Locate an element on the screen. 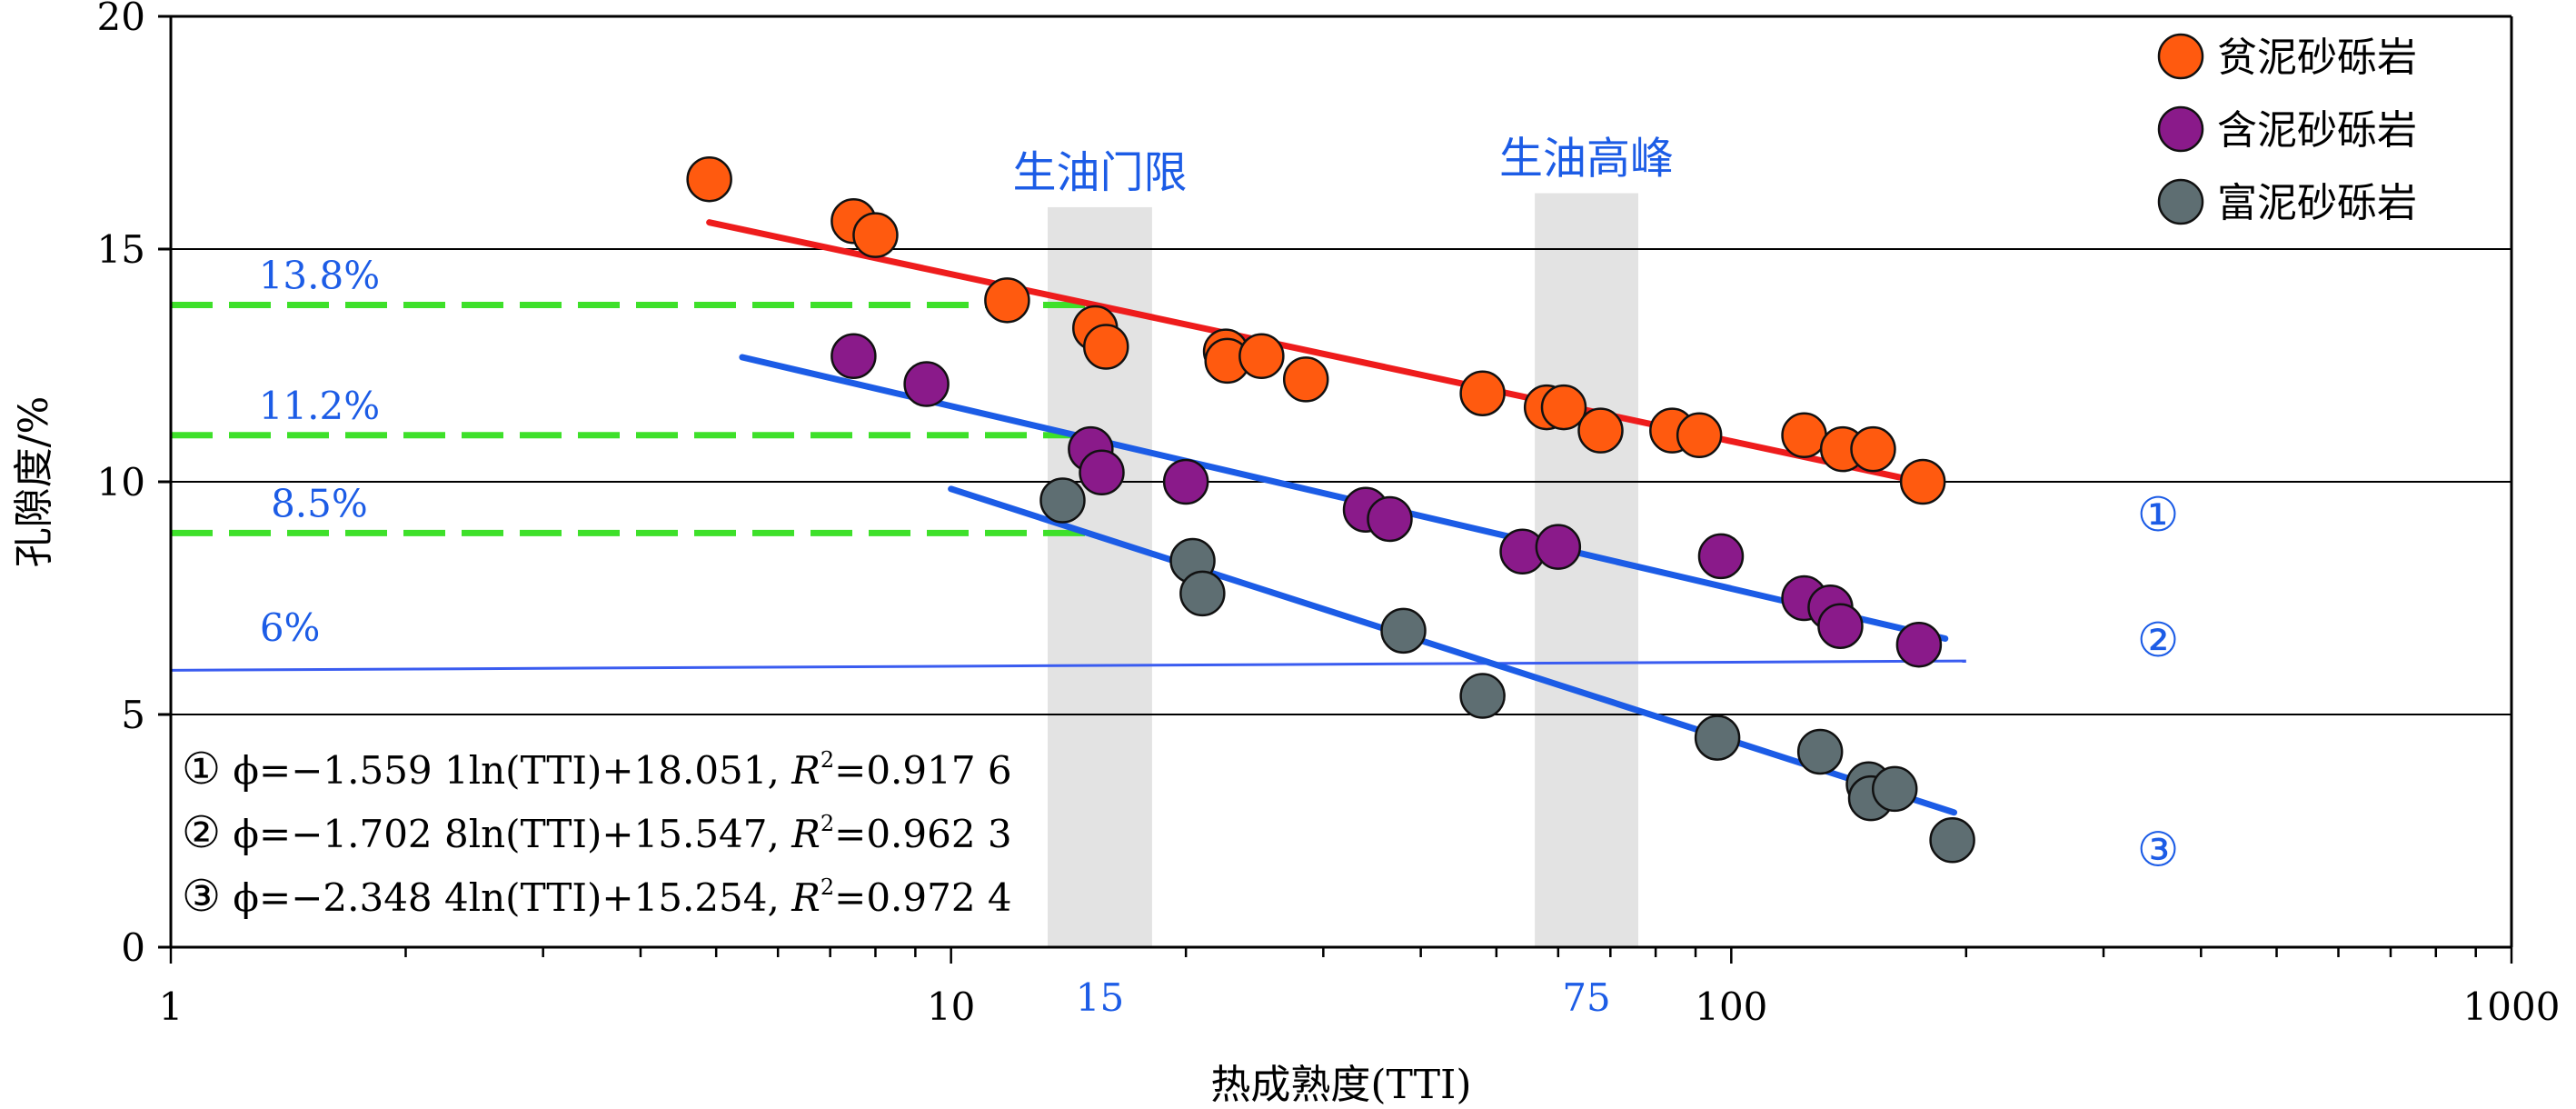 The height and width of the screenshot is (1109, 2576). equation-num-2: ② is located at coordinates (201, 832).